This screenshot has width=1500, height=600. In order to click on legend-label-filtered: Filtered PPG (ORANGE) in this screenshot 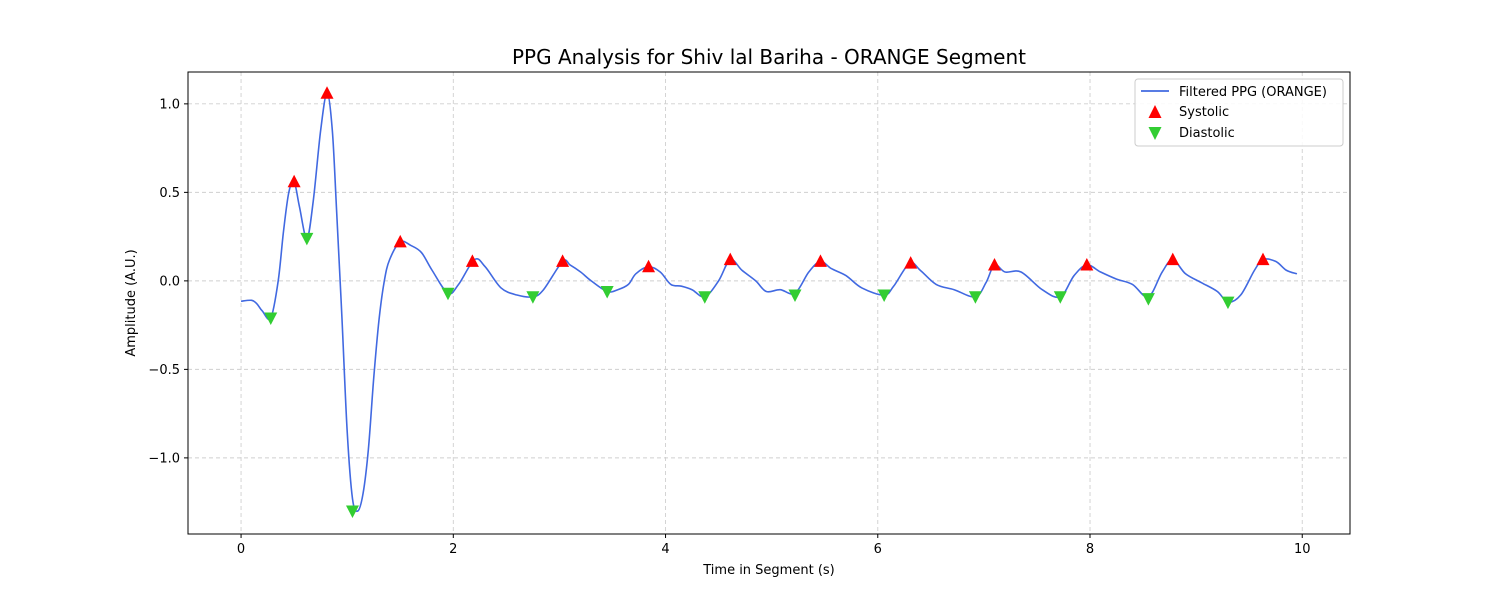, I will do `click(1253, 92)`.